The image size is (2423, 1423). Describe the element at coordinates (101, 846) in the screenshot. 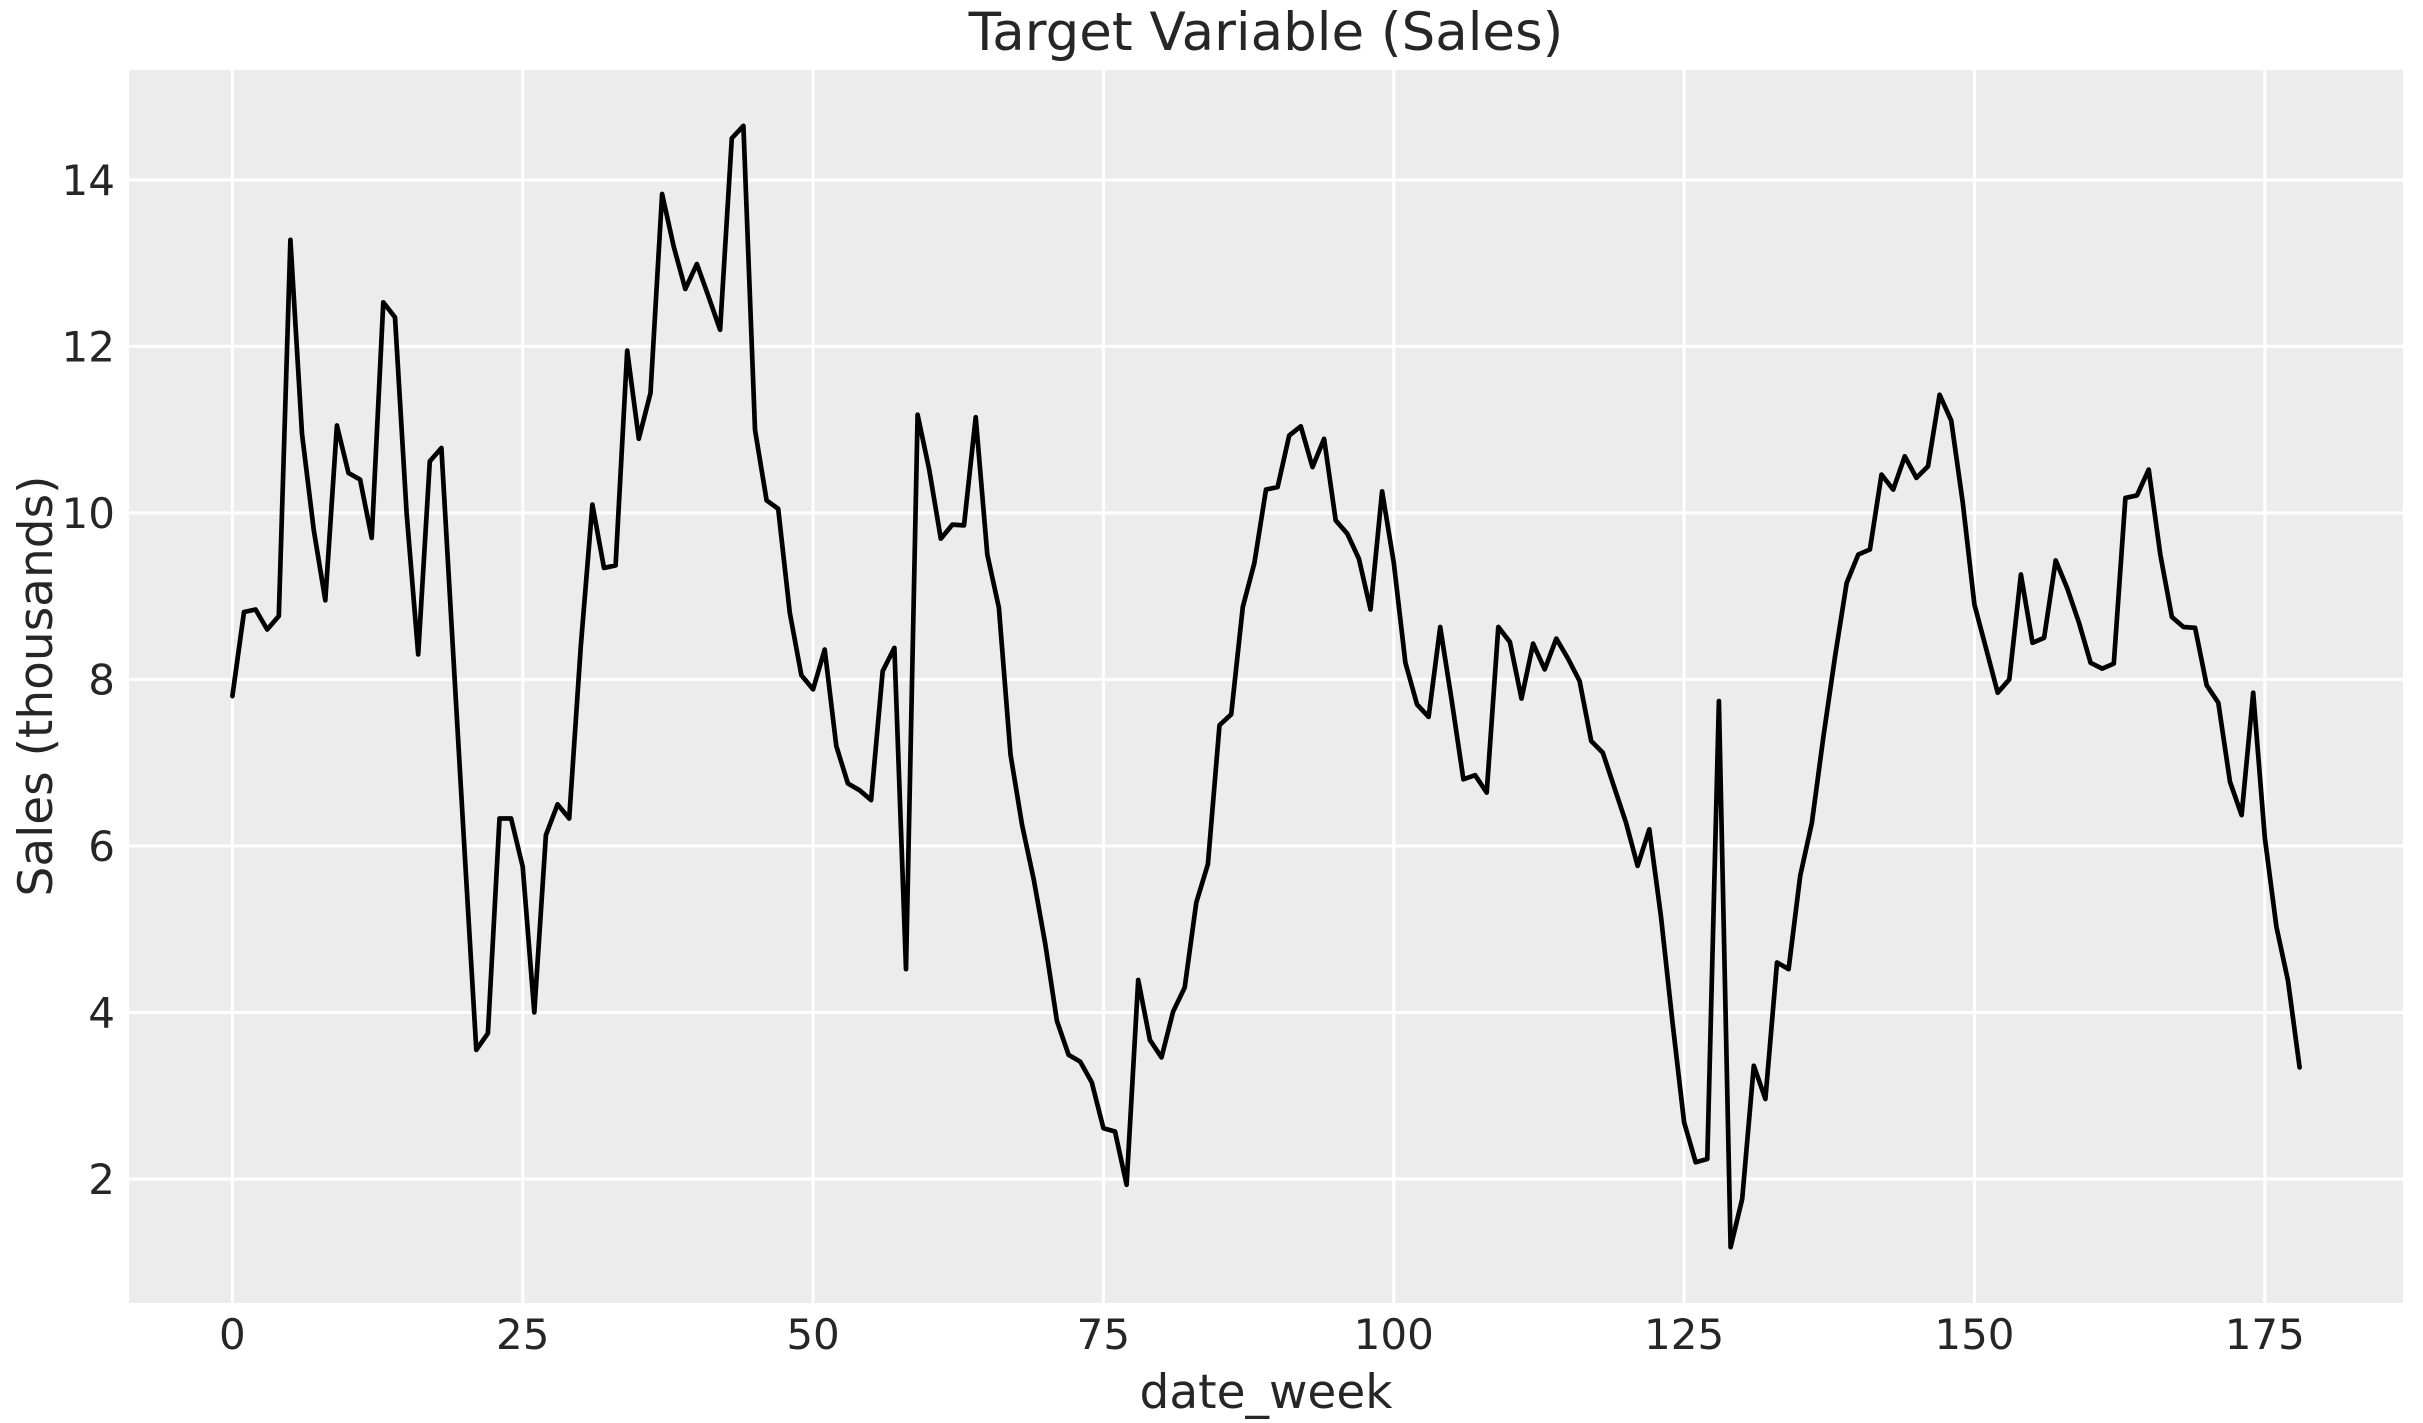

I see `y-tick-6: 6` at that location.